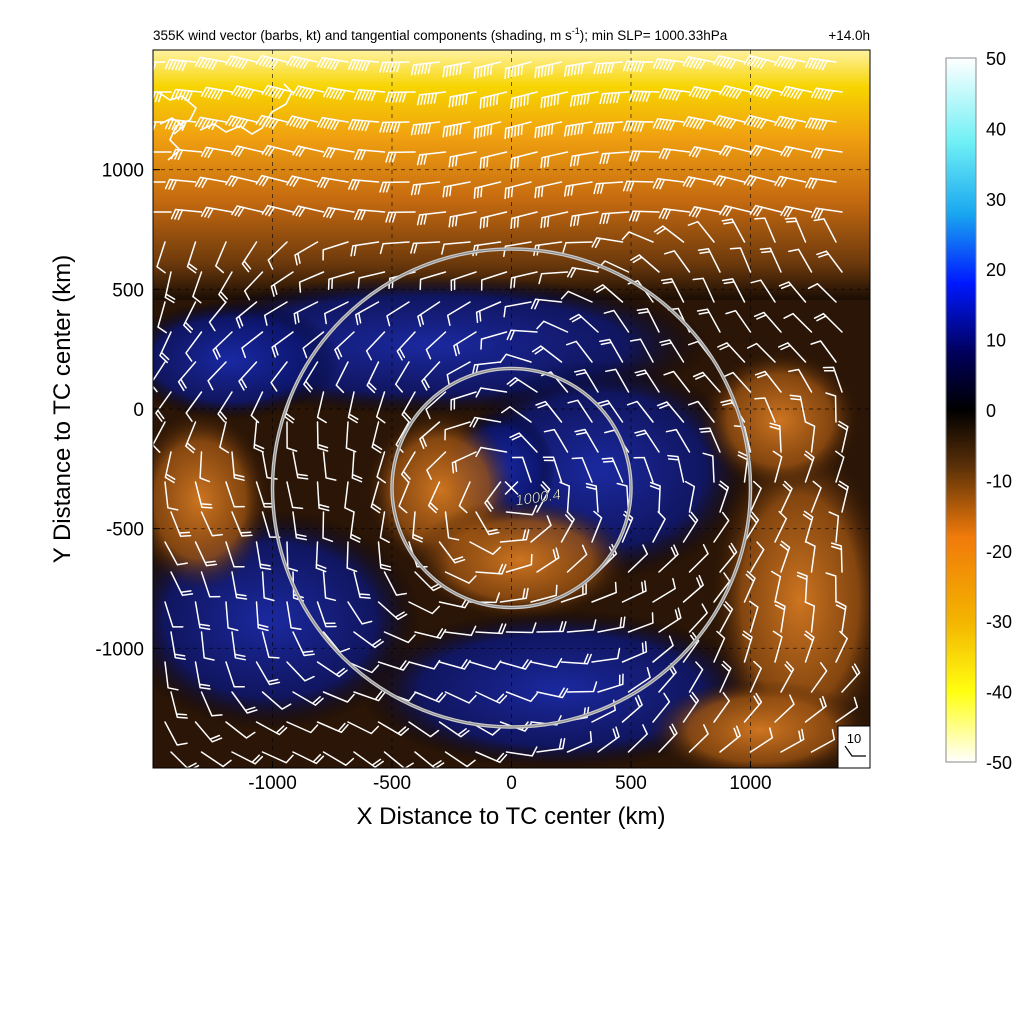 The width and height of the screenshot is (1024, 1029). What do you see at coordinates (62, 409) in the screenshot?
I see `y-axis-title: Y Distance to TC center (km)` at bounding box center [62, 409].